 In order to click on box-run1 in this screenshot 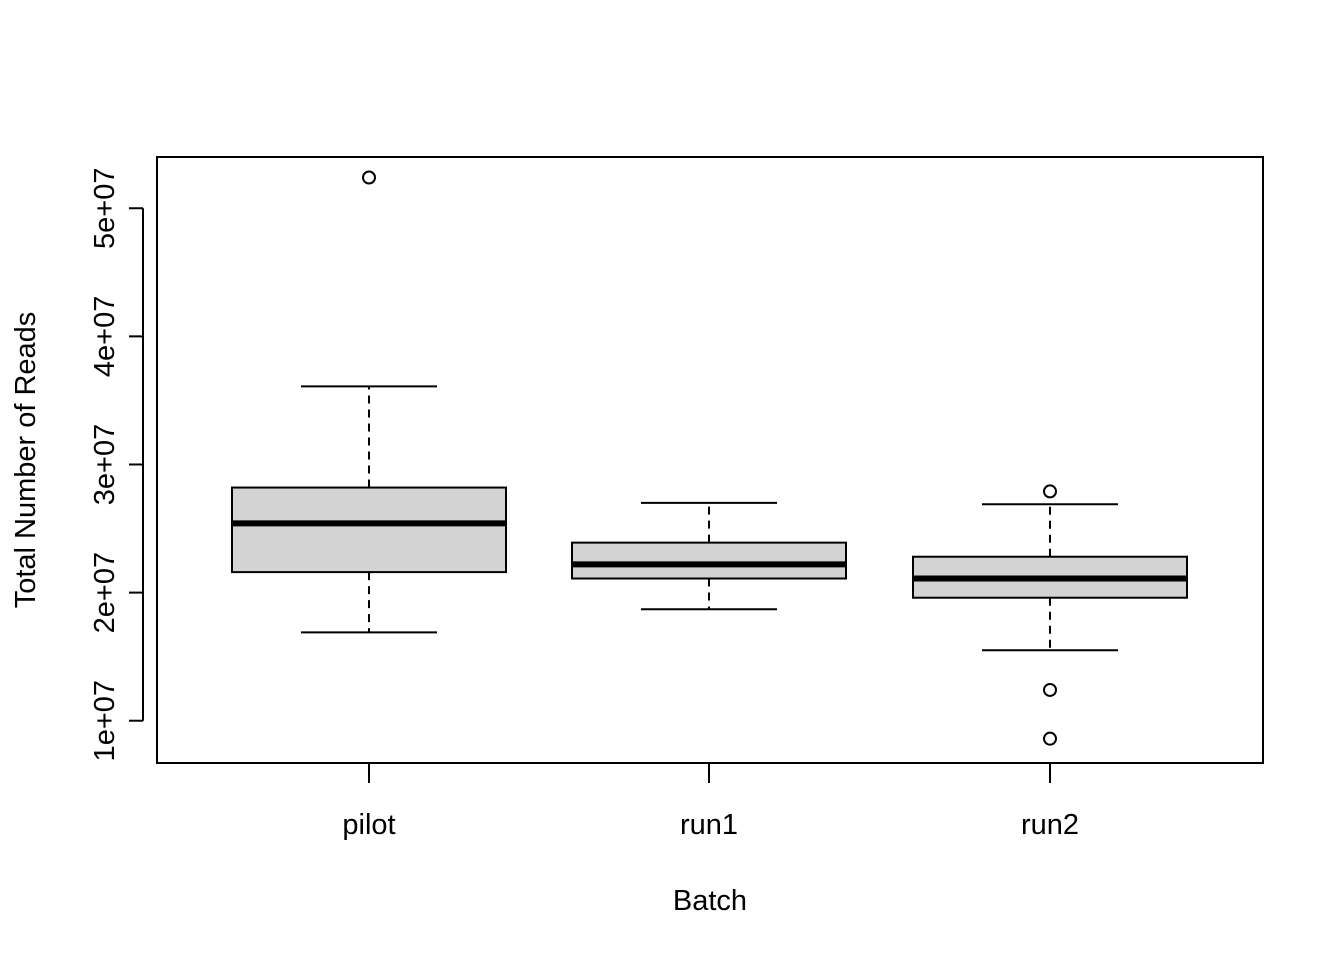, I will do `click(709, 556)`.